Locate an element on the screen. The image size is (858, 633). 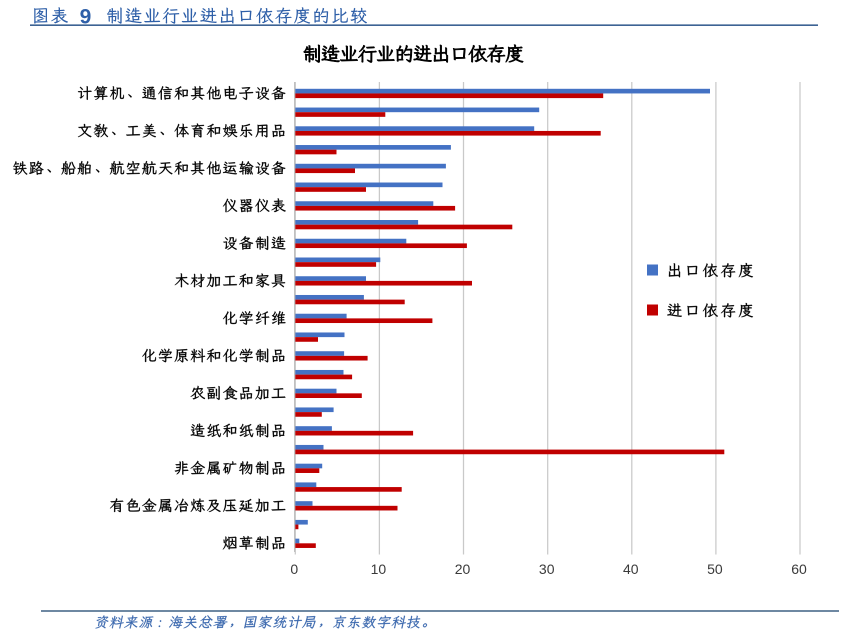
svg-text: 40 is located at coordinates (631, 569).